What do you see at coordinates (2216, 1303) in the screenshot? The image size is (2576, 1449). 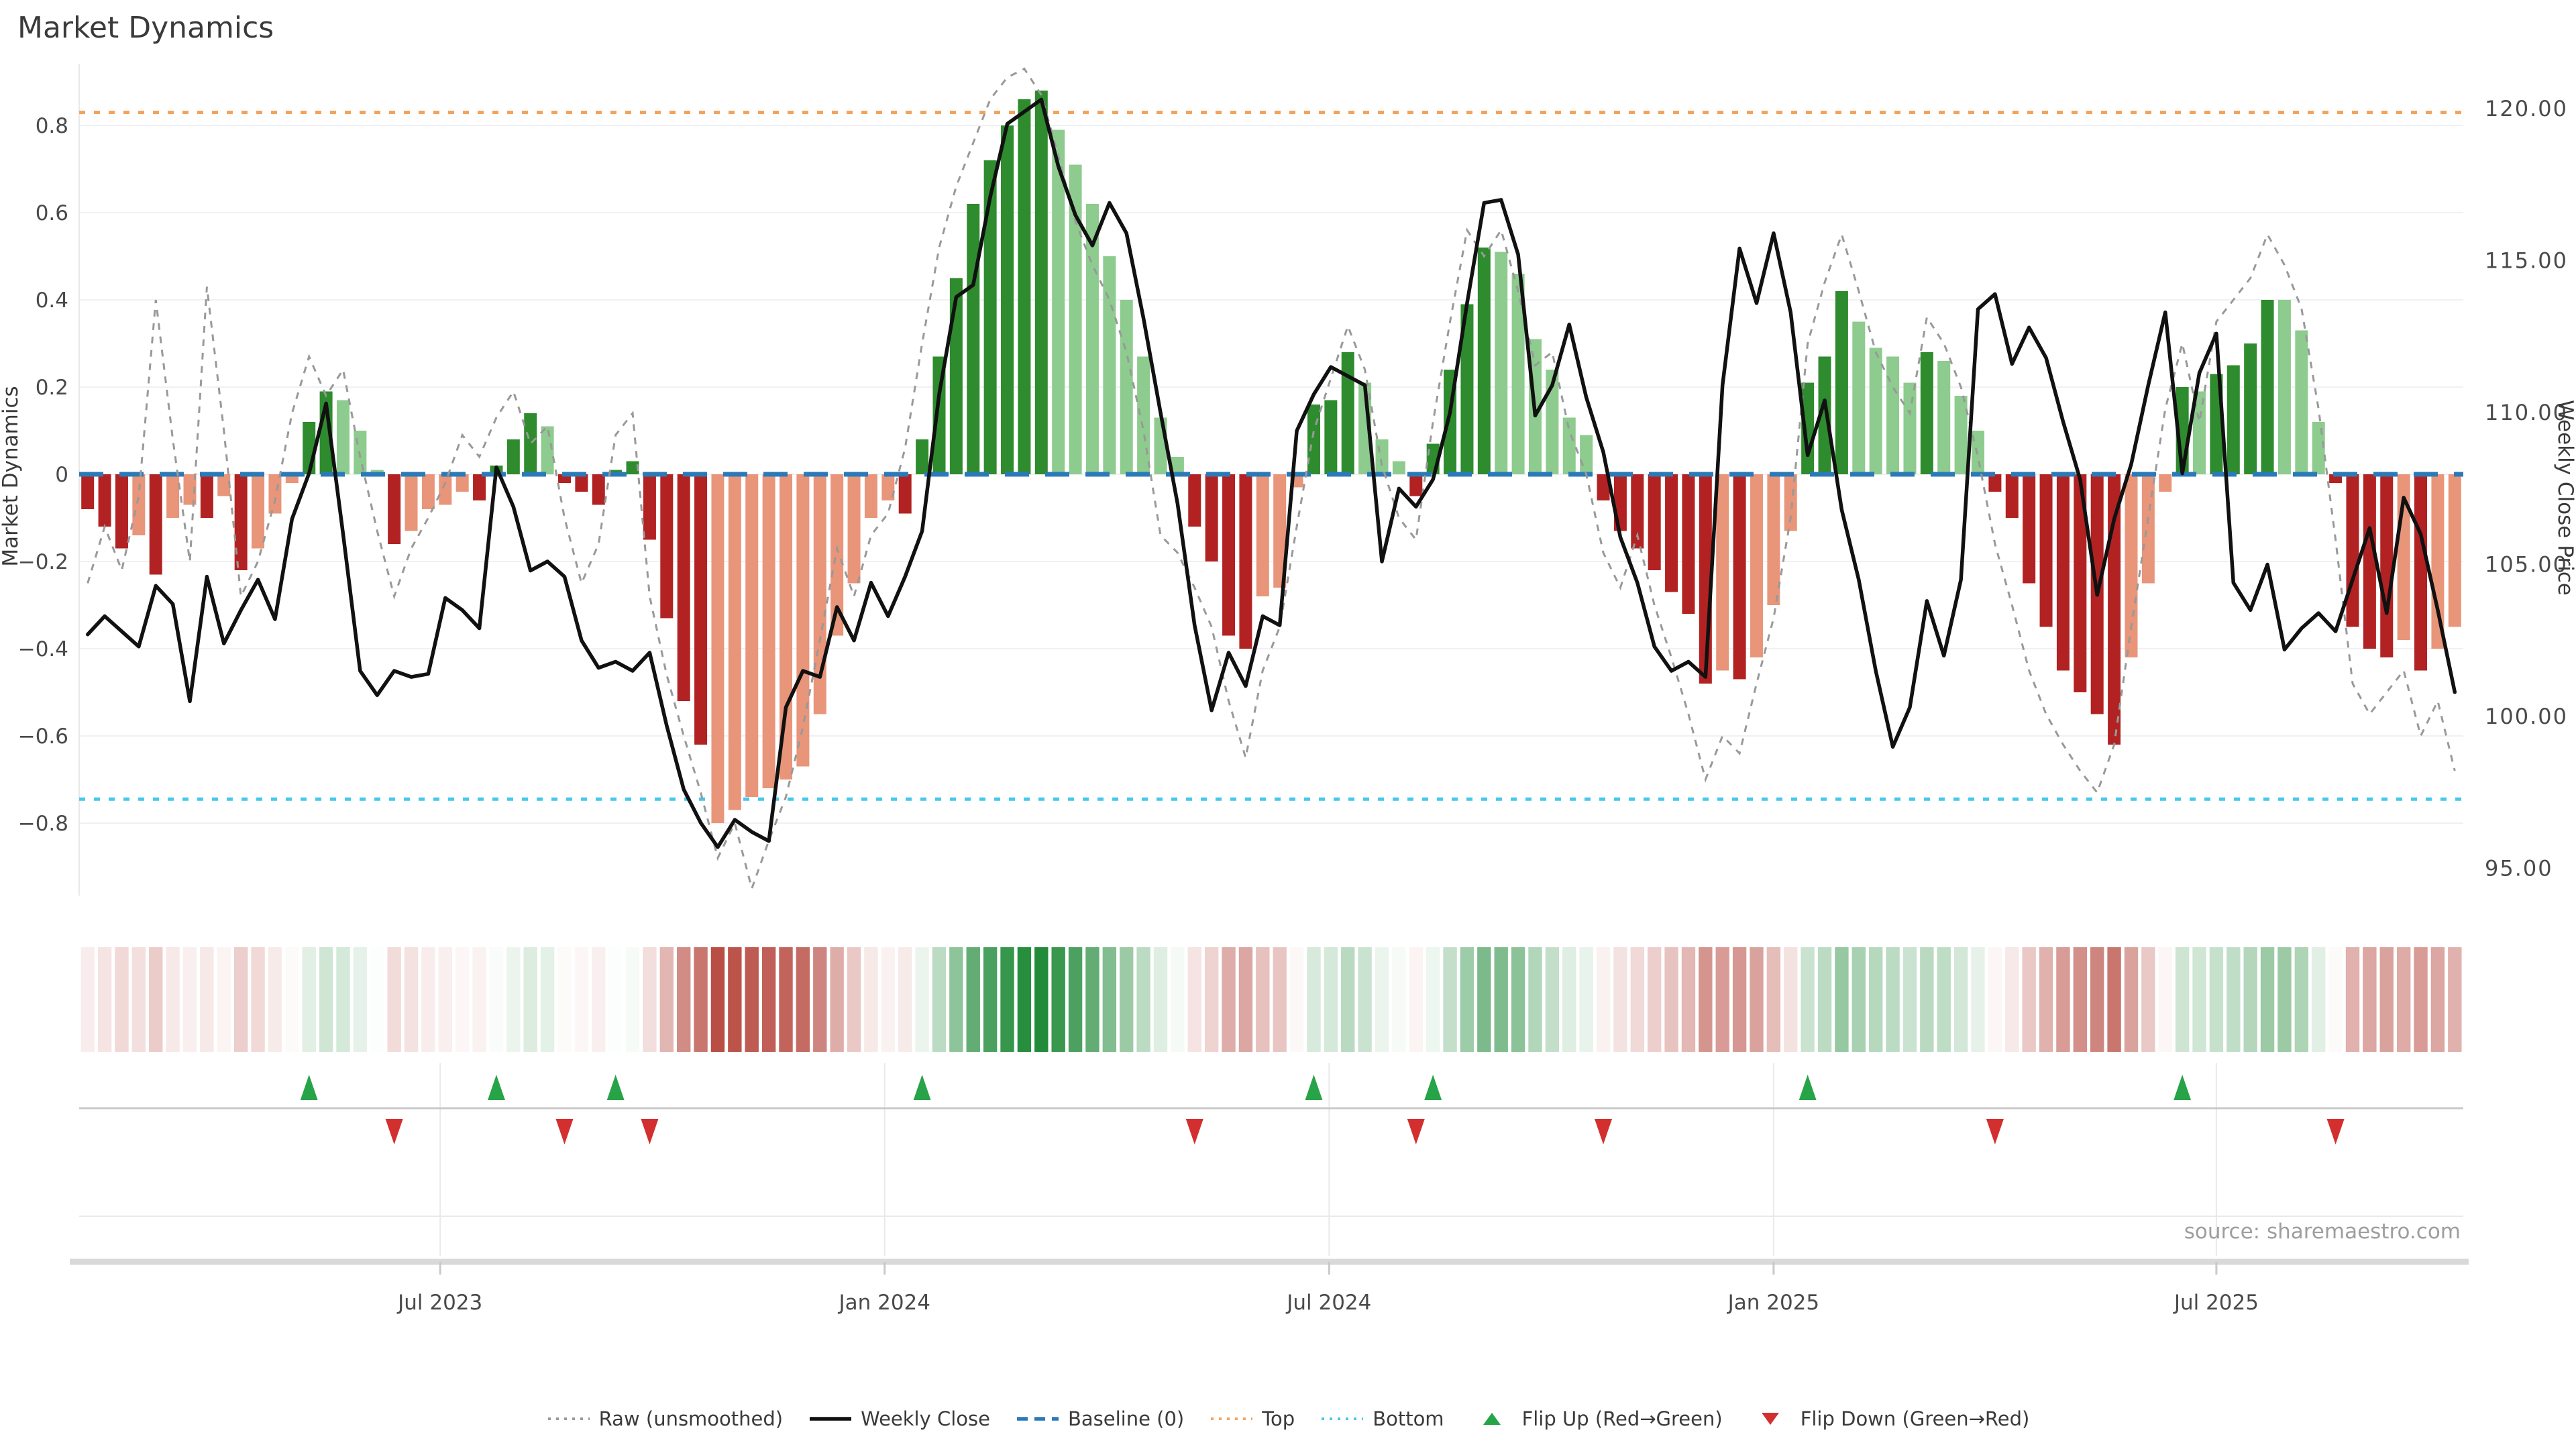 I see `x-tick-label: Jul 2025` at bounding box center [2216, 1303].